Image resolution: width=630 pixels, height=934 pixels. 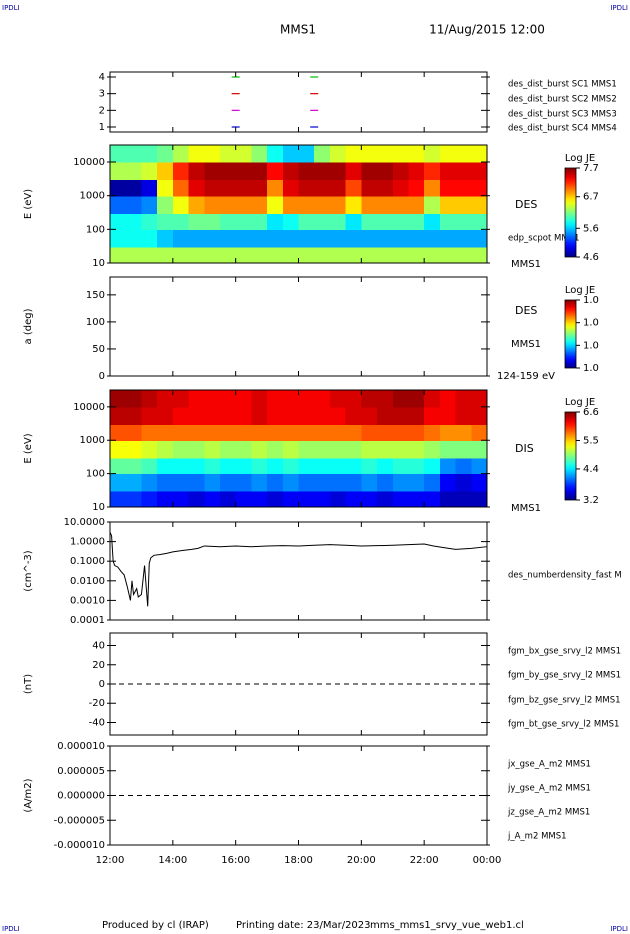 I want to click on corner-label: IPDLI, so click(x=619, y=929).